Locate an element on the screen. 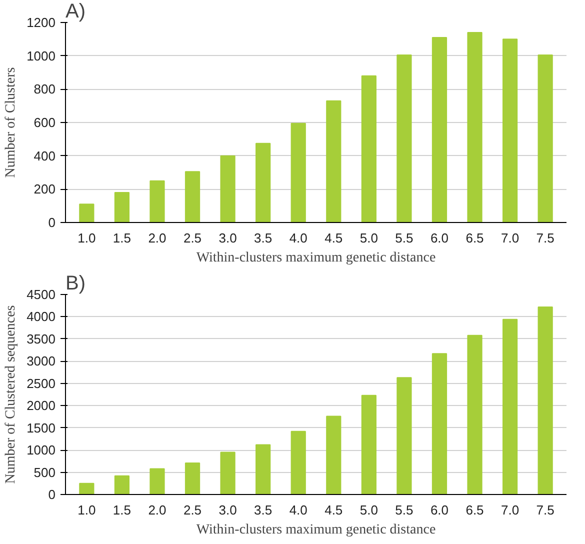 The image size is (585, 544). y-tick-label: 800 is located at coordinates (45, 89).